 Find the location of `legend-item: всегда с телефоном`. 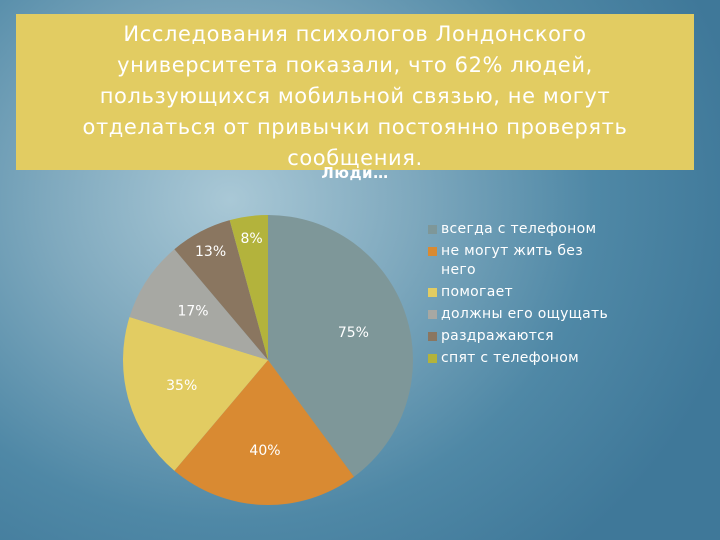

legend-item: всегда с телефоном is located at coordinates (520, 229).